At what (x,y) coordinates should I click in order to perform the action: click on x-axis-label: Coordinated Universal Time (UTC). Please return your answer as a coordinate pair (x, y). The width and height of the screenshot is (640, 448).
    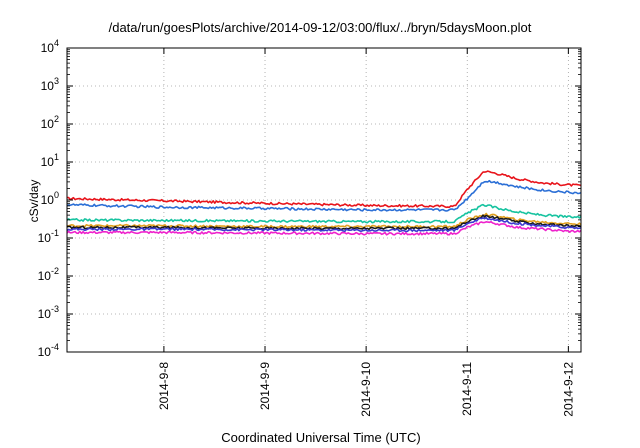
    Looking at the image, I should click on (320, 437).